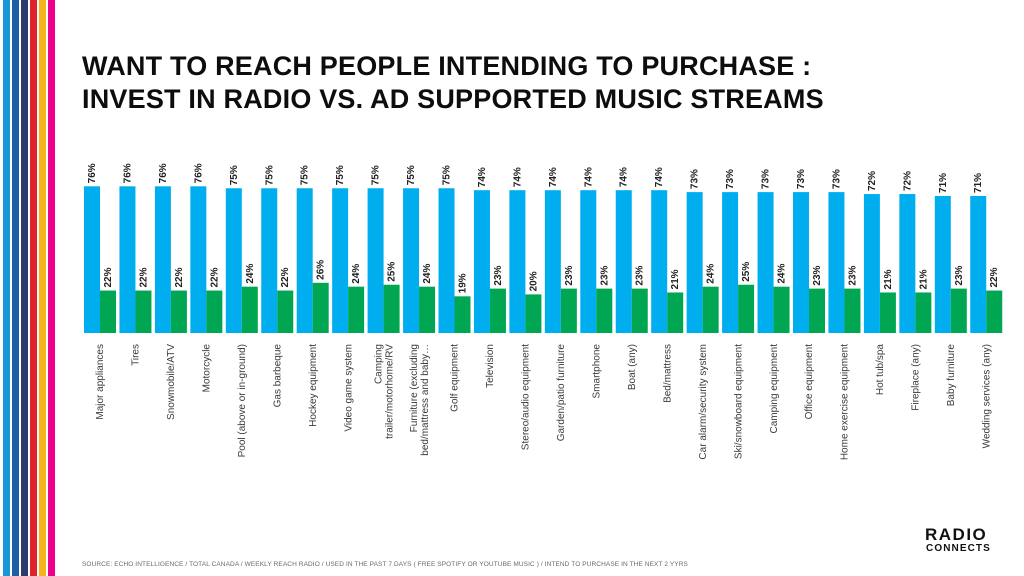 The width and height of the screenshot is (1024, 576). I want to click on category-label: Fireplace (any), so click(916, 377).